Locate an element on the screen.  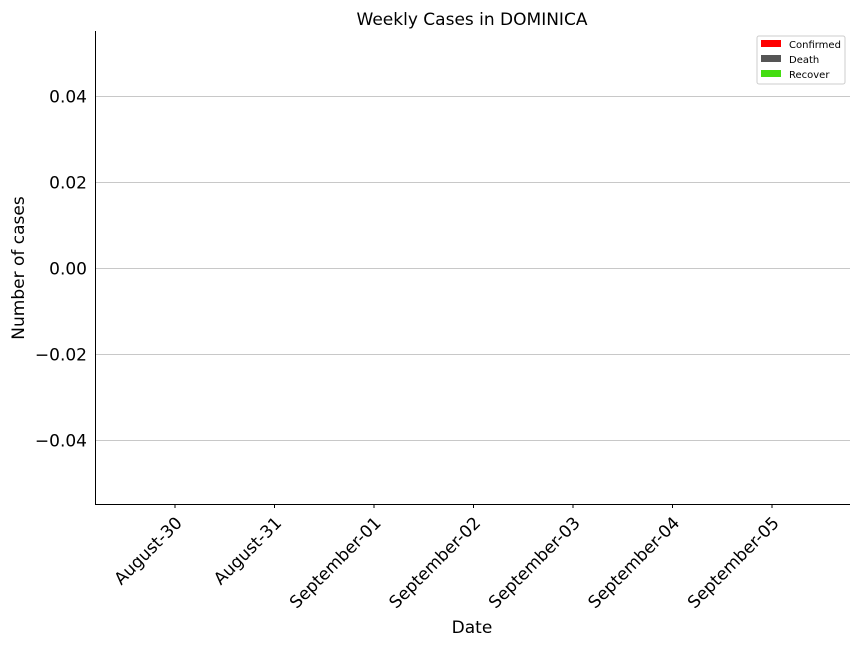
legend-label-death: Death is located at coordinates (804, 60).